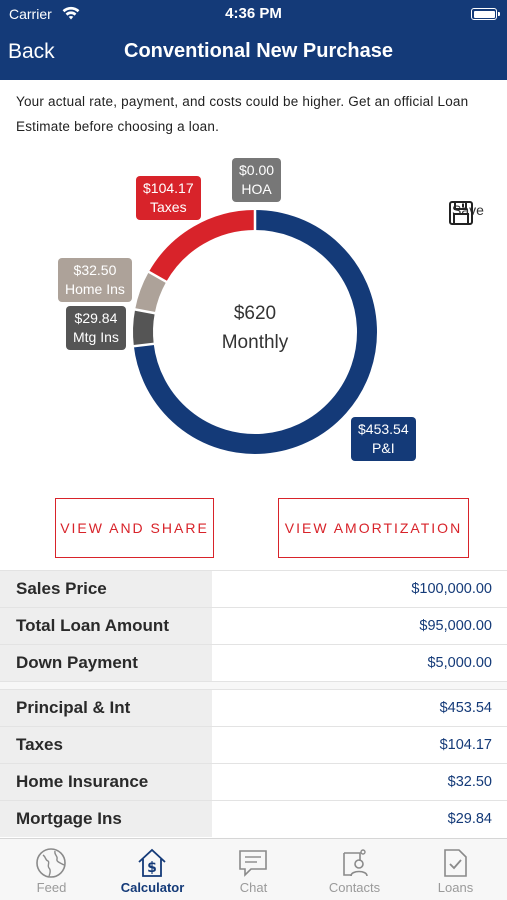  I want to click on mtg-ins-callout: $29.84 Mtg Ins, so click(96, 328).